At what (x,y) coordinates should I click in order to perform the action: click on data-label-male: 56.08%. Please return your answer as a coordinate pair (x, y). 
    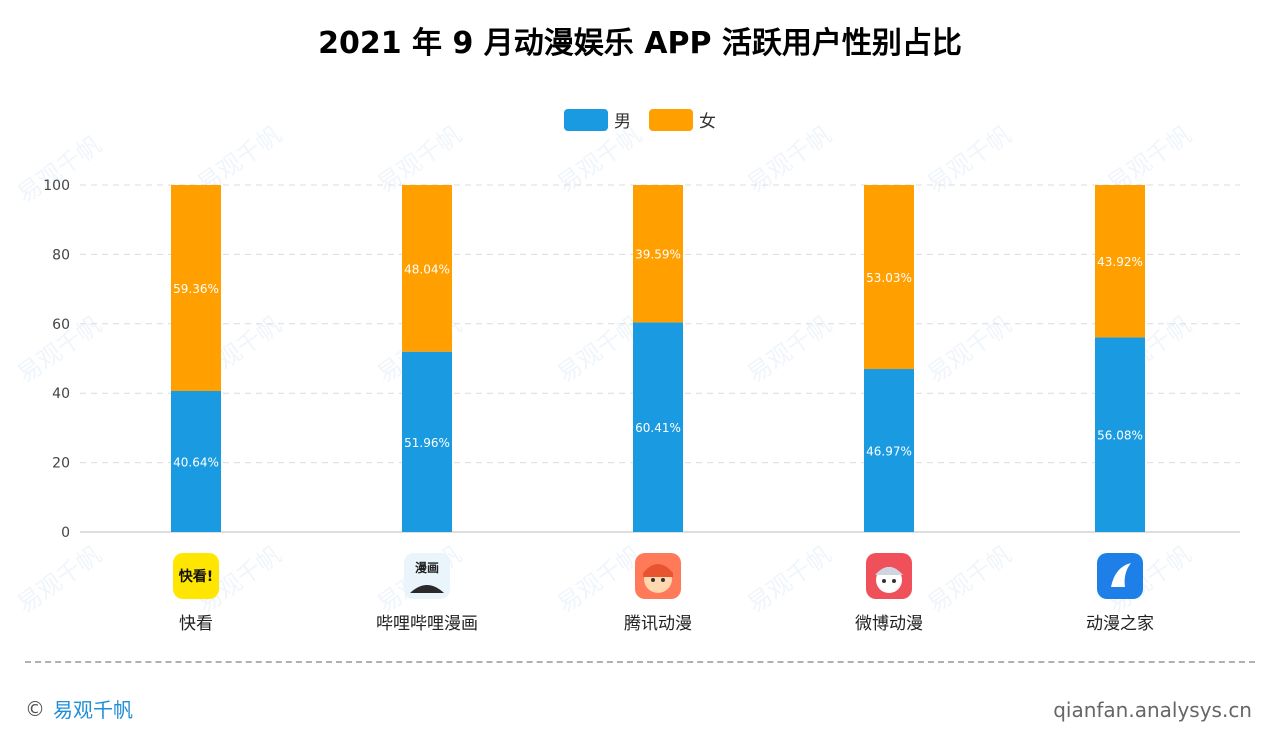
    Looking at the image, I should click on (1120, 436).